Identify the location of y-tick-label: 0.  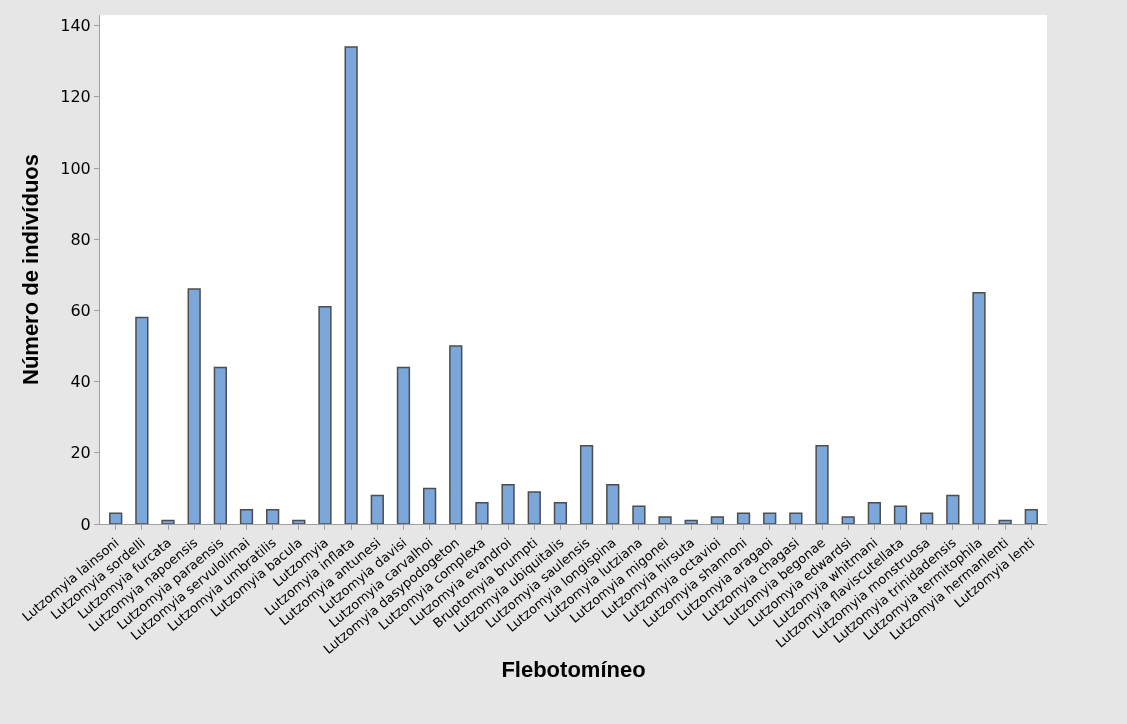
(85, 524).